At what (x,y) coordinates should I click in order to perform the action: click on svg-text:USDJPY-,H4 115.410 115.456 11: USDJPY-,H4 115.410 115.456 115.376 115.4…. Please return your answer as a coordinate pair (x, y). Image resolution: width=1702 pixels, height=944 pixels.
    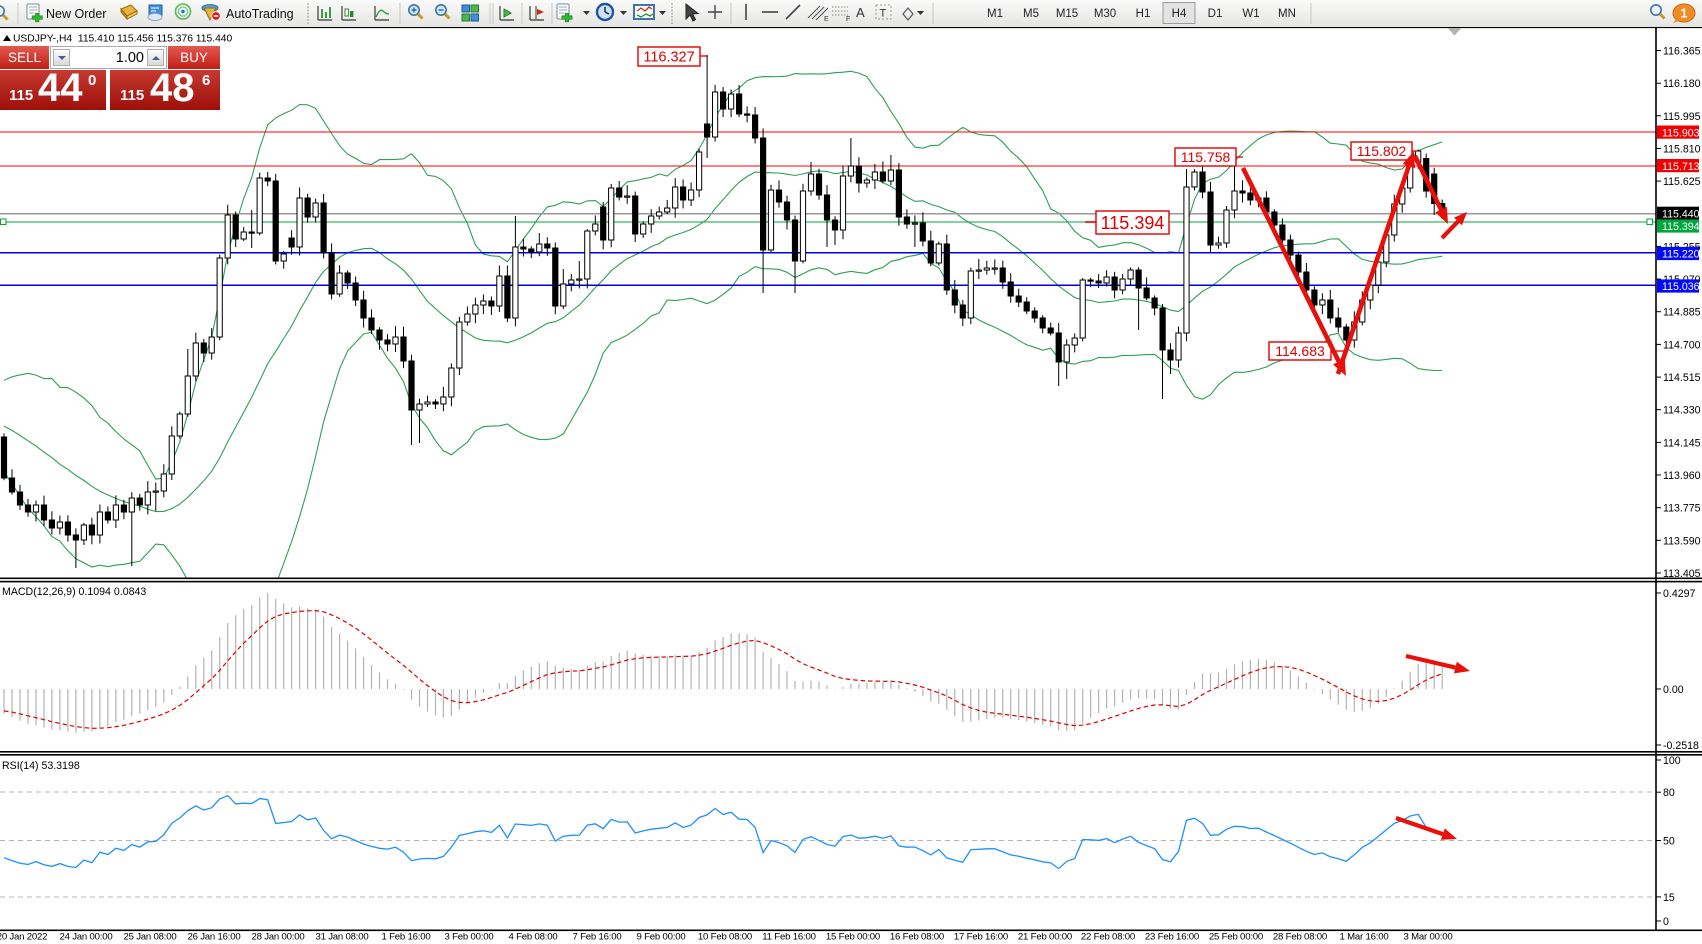
    Looking at the image, I should click on (123, 39).